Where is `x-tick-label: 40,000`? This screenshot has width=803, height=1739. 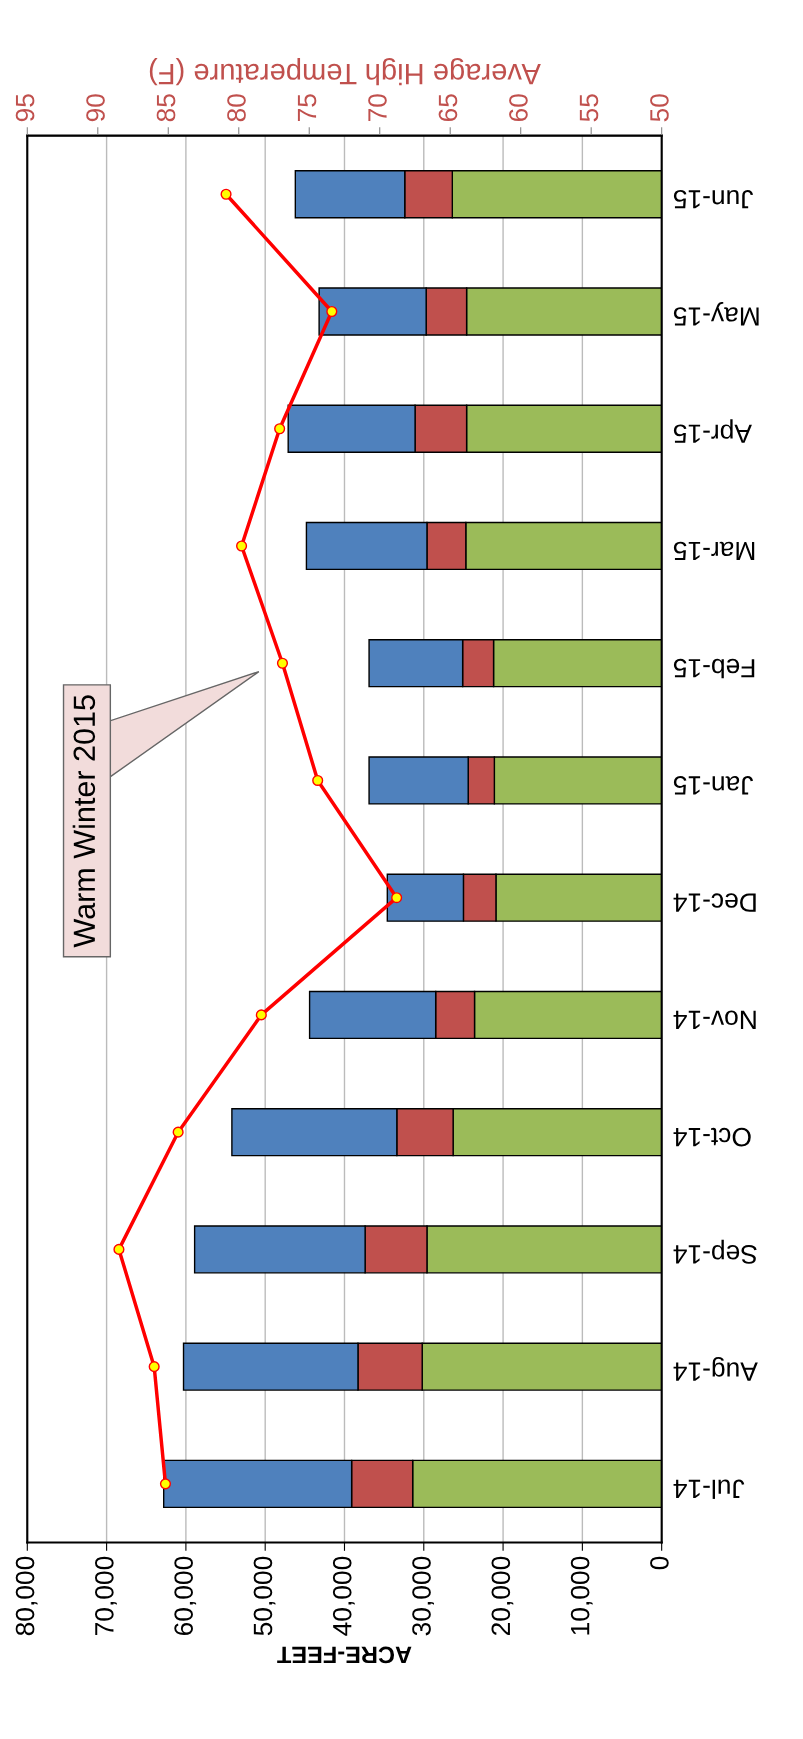 x-tick-label: 40,000 is located at coordinates (343, 1596).